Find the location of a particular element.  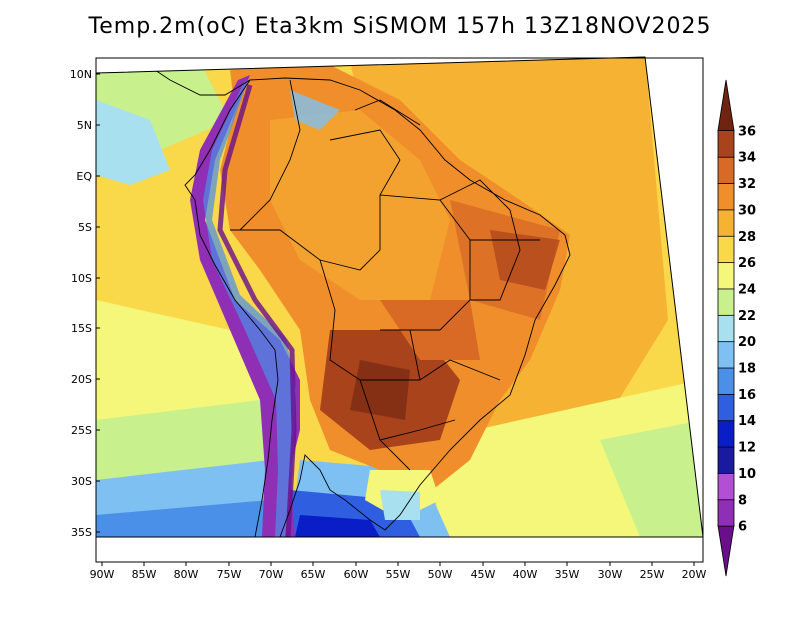

lon-label: 80W is located at coordinates (186, 574).